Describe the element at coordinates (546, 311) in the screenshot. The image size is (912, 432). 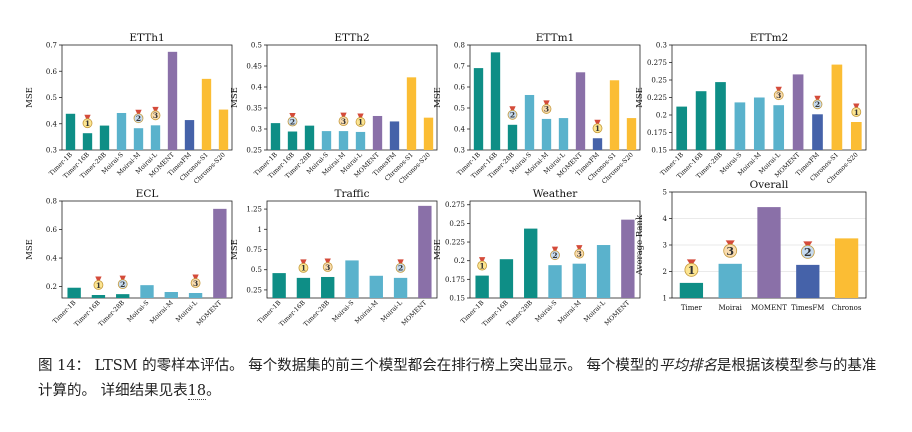
I see `x-tick-label-6-3: Moirai-S` at that location.